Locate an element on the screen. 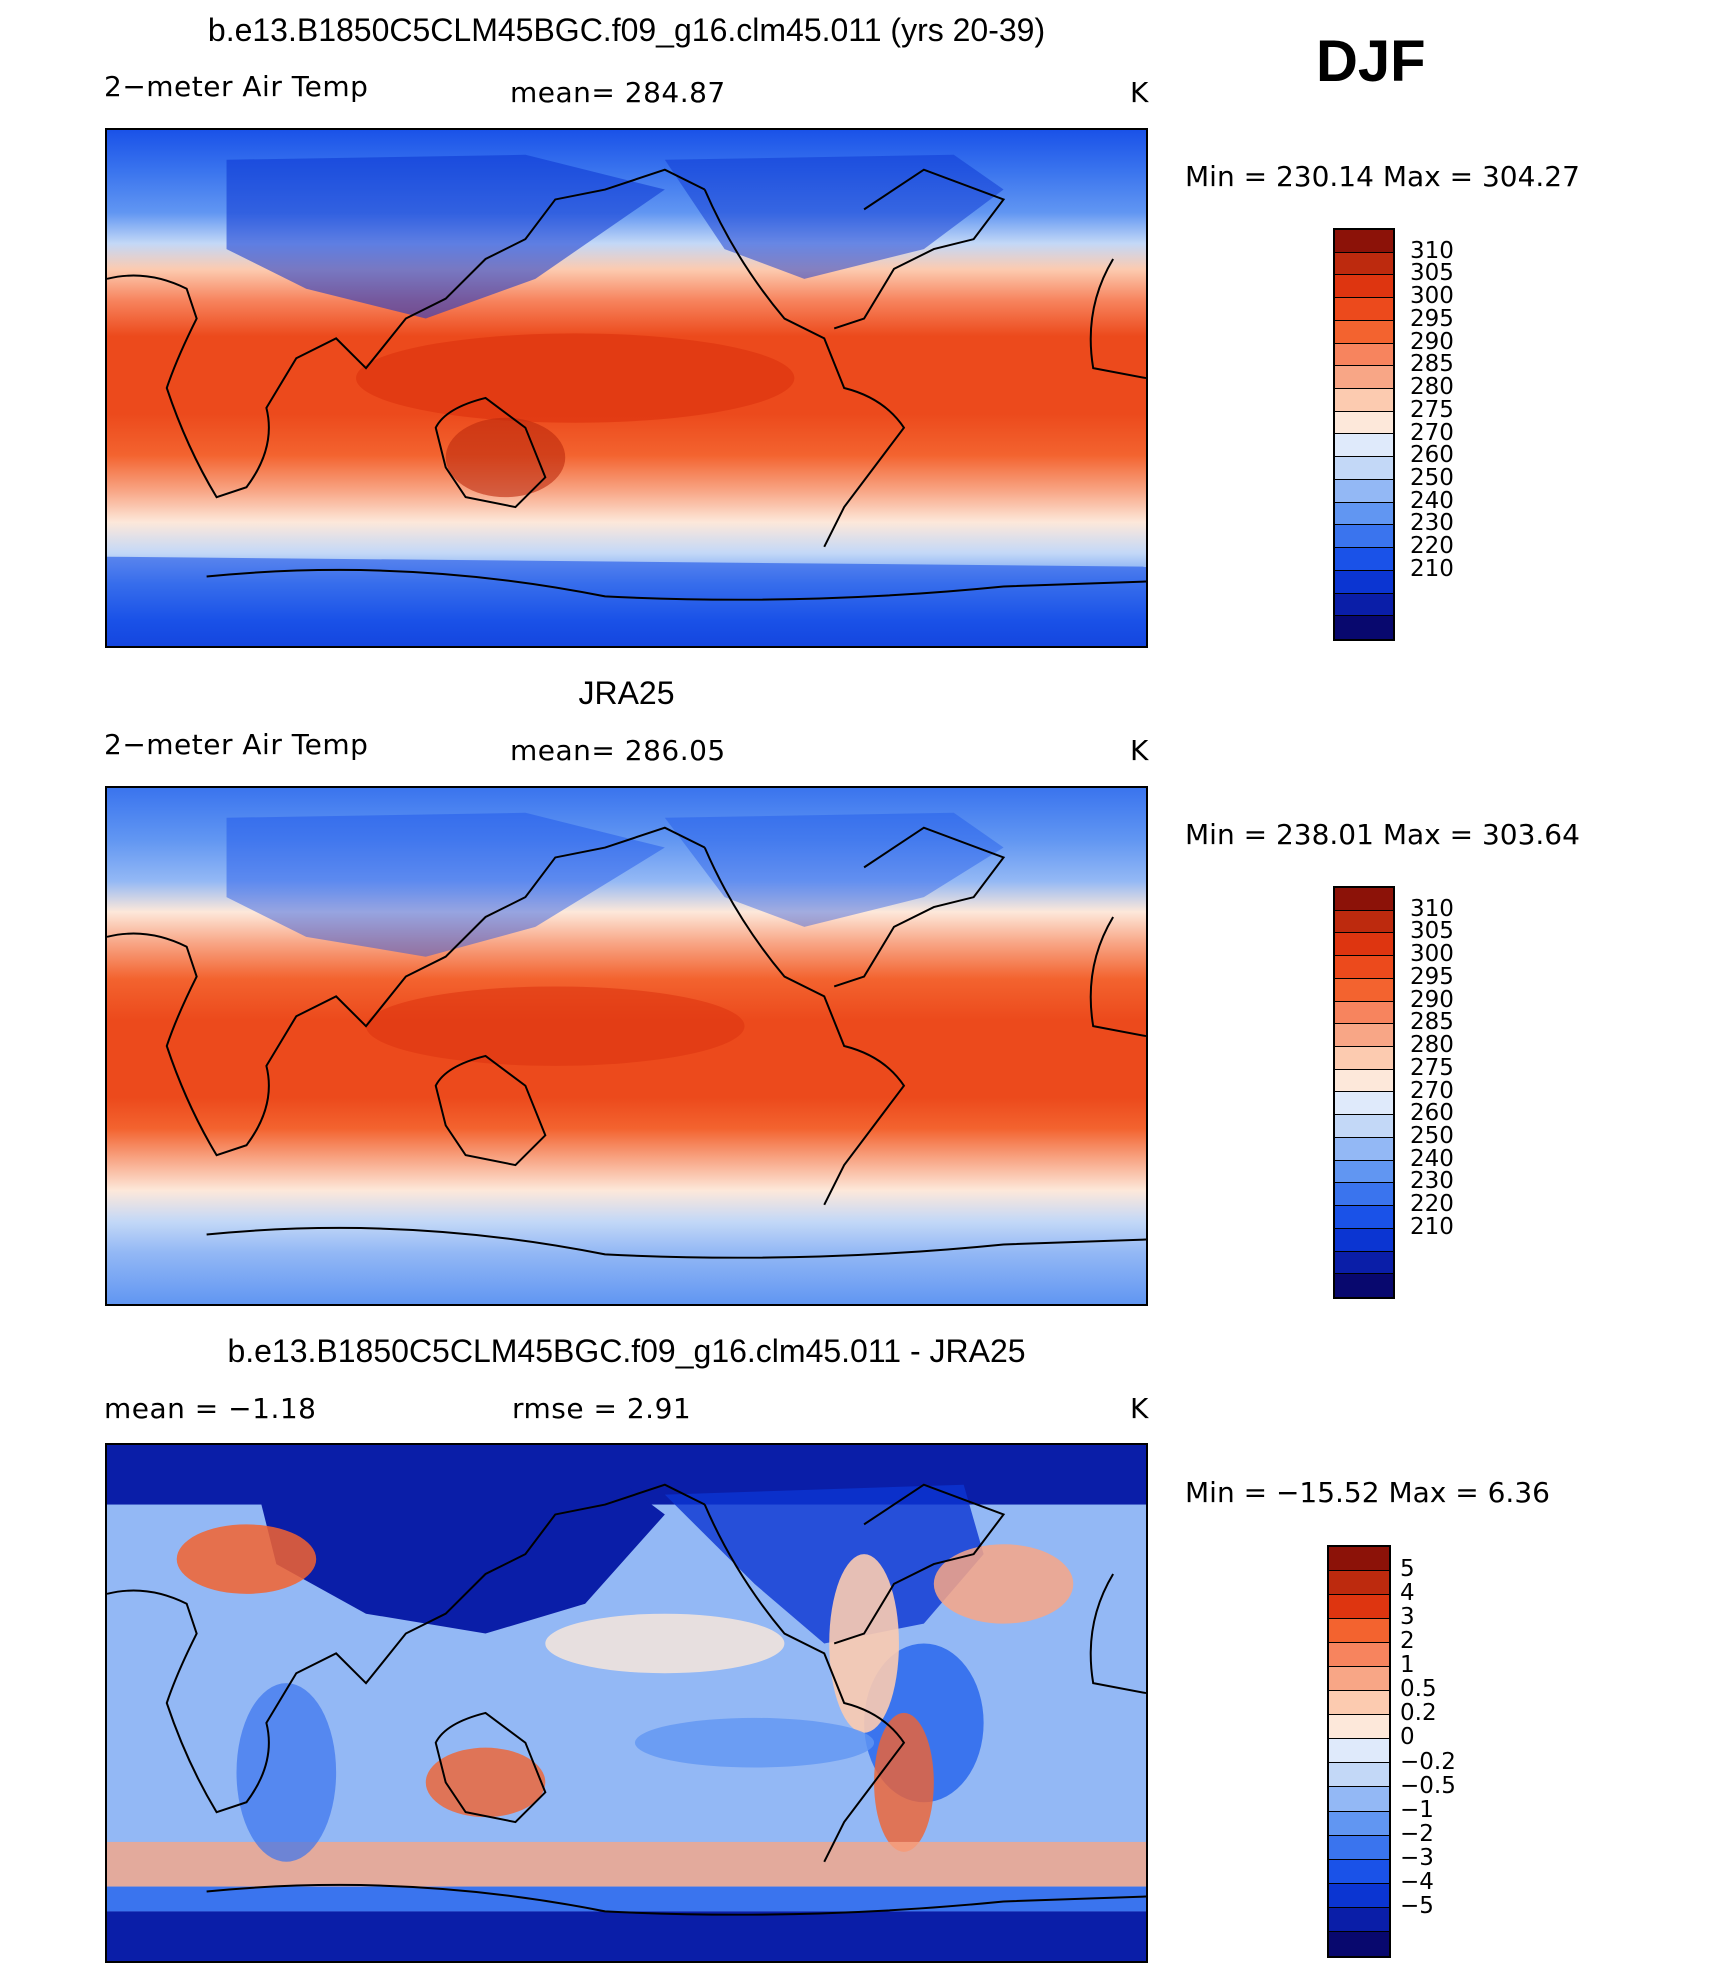  panel3-colorbar is located at coordinates (1359, 1751).